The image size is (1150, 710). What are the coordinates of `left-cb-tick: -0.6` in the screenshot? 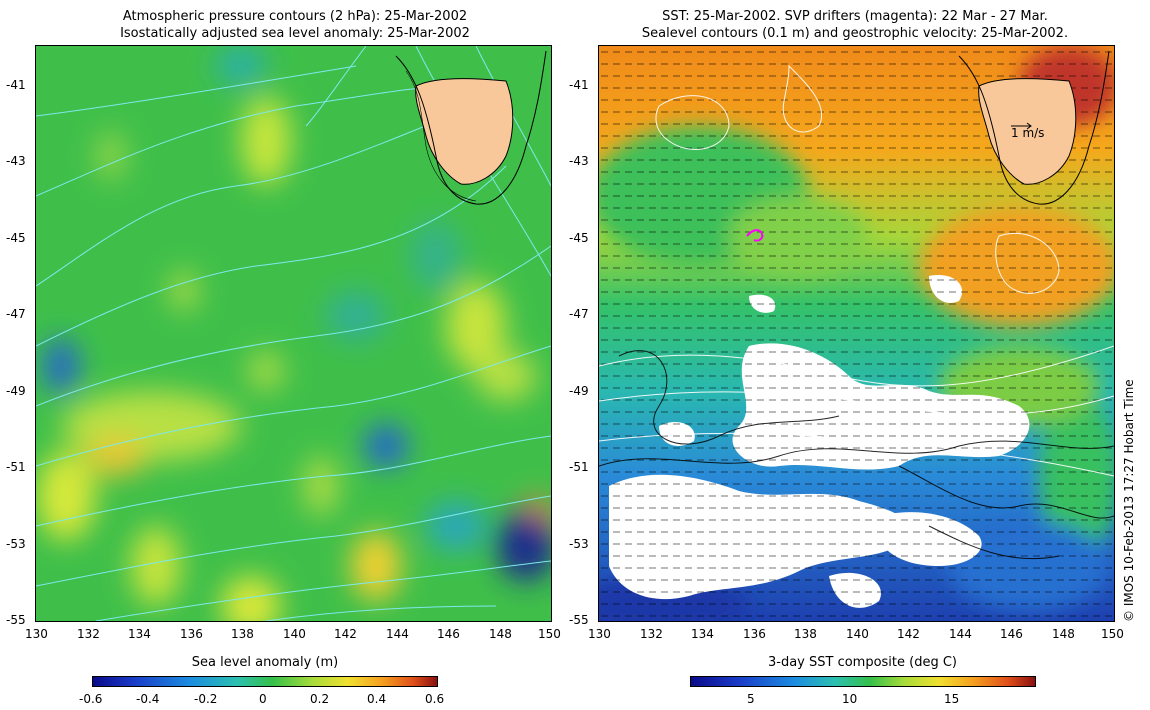 It's located at (91, 699).